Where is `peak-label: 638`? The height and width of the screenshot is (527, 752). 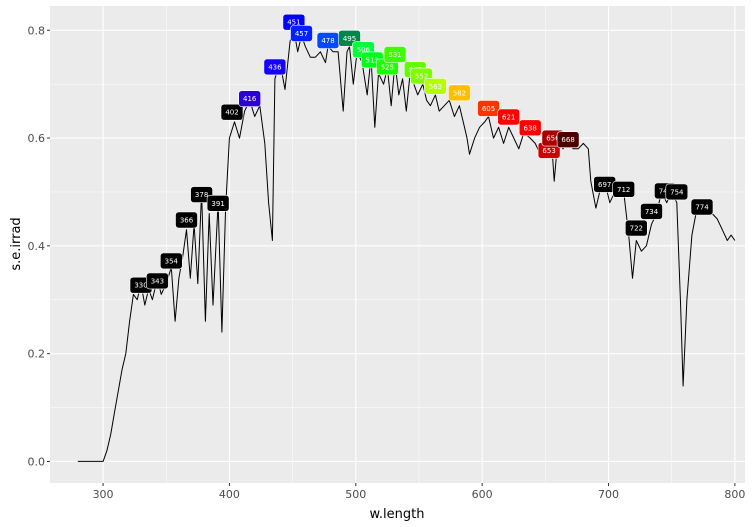
peak-label: 638 is located at coordinates (530, 128).